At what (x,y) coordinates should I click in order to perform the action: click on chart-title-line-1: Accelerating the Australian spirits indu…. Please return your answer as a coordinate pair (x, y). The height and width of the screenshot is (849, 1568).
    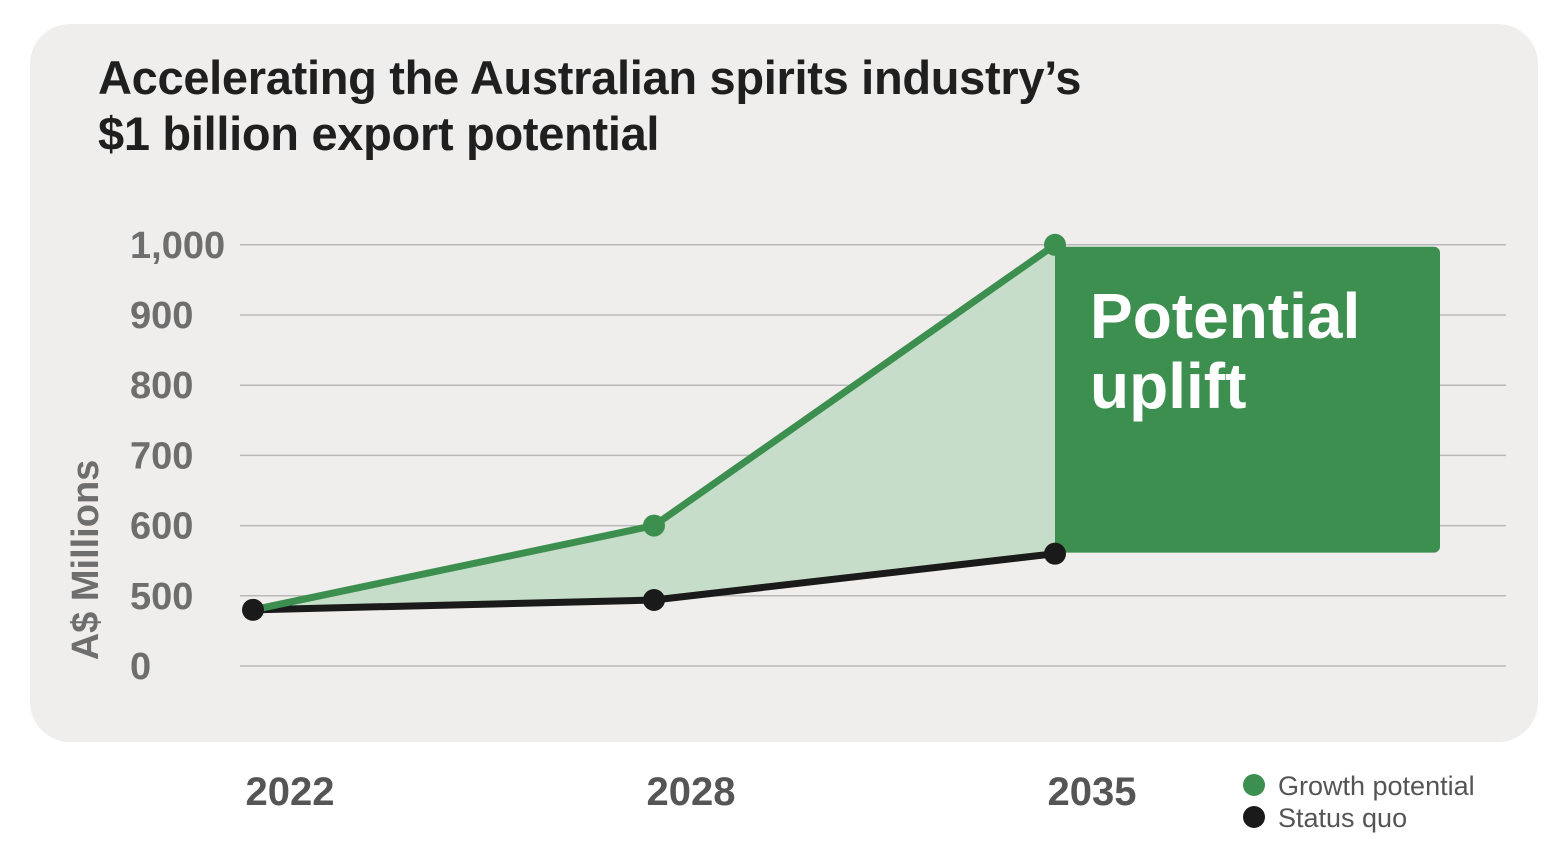
    Looking at the image, I should click on (590, 77).